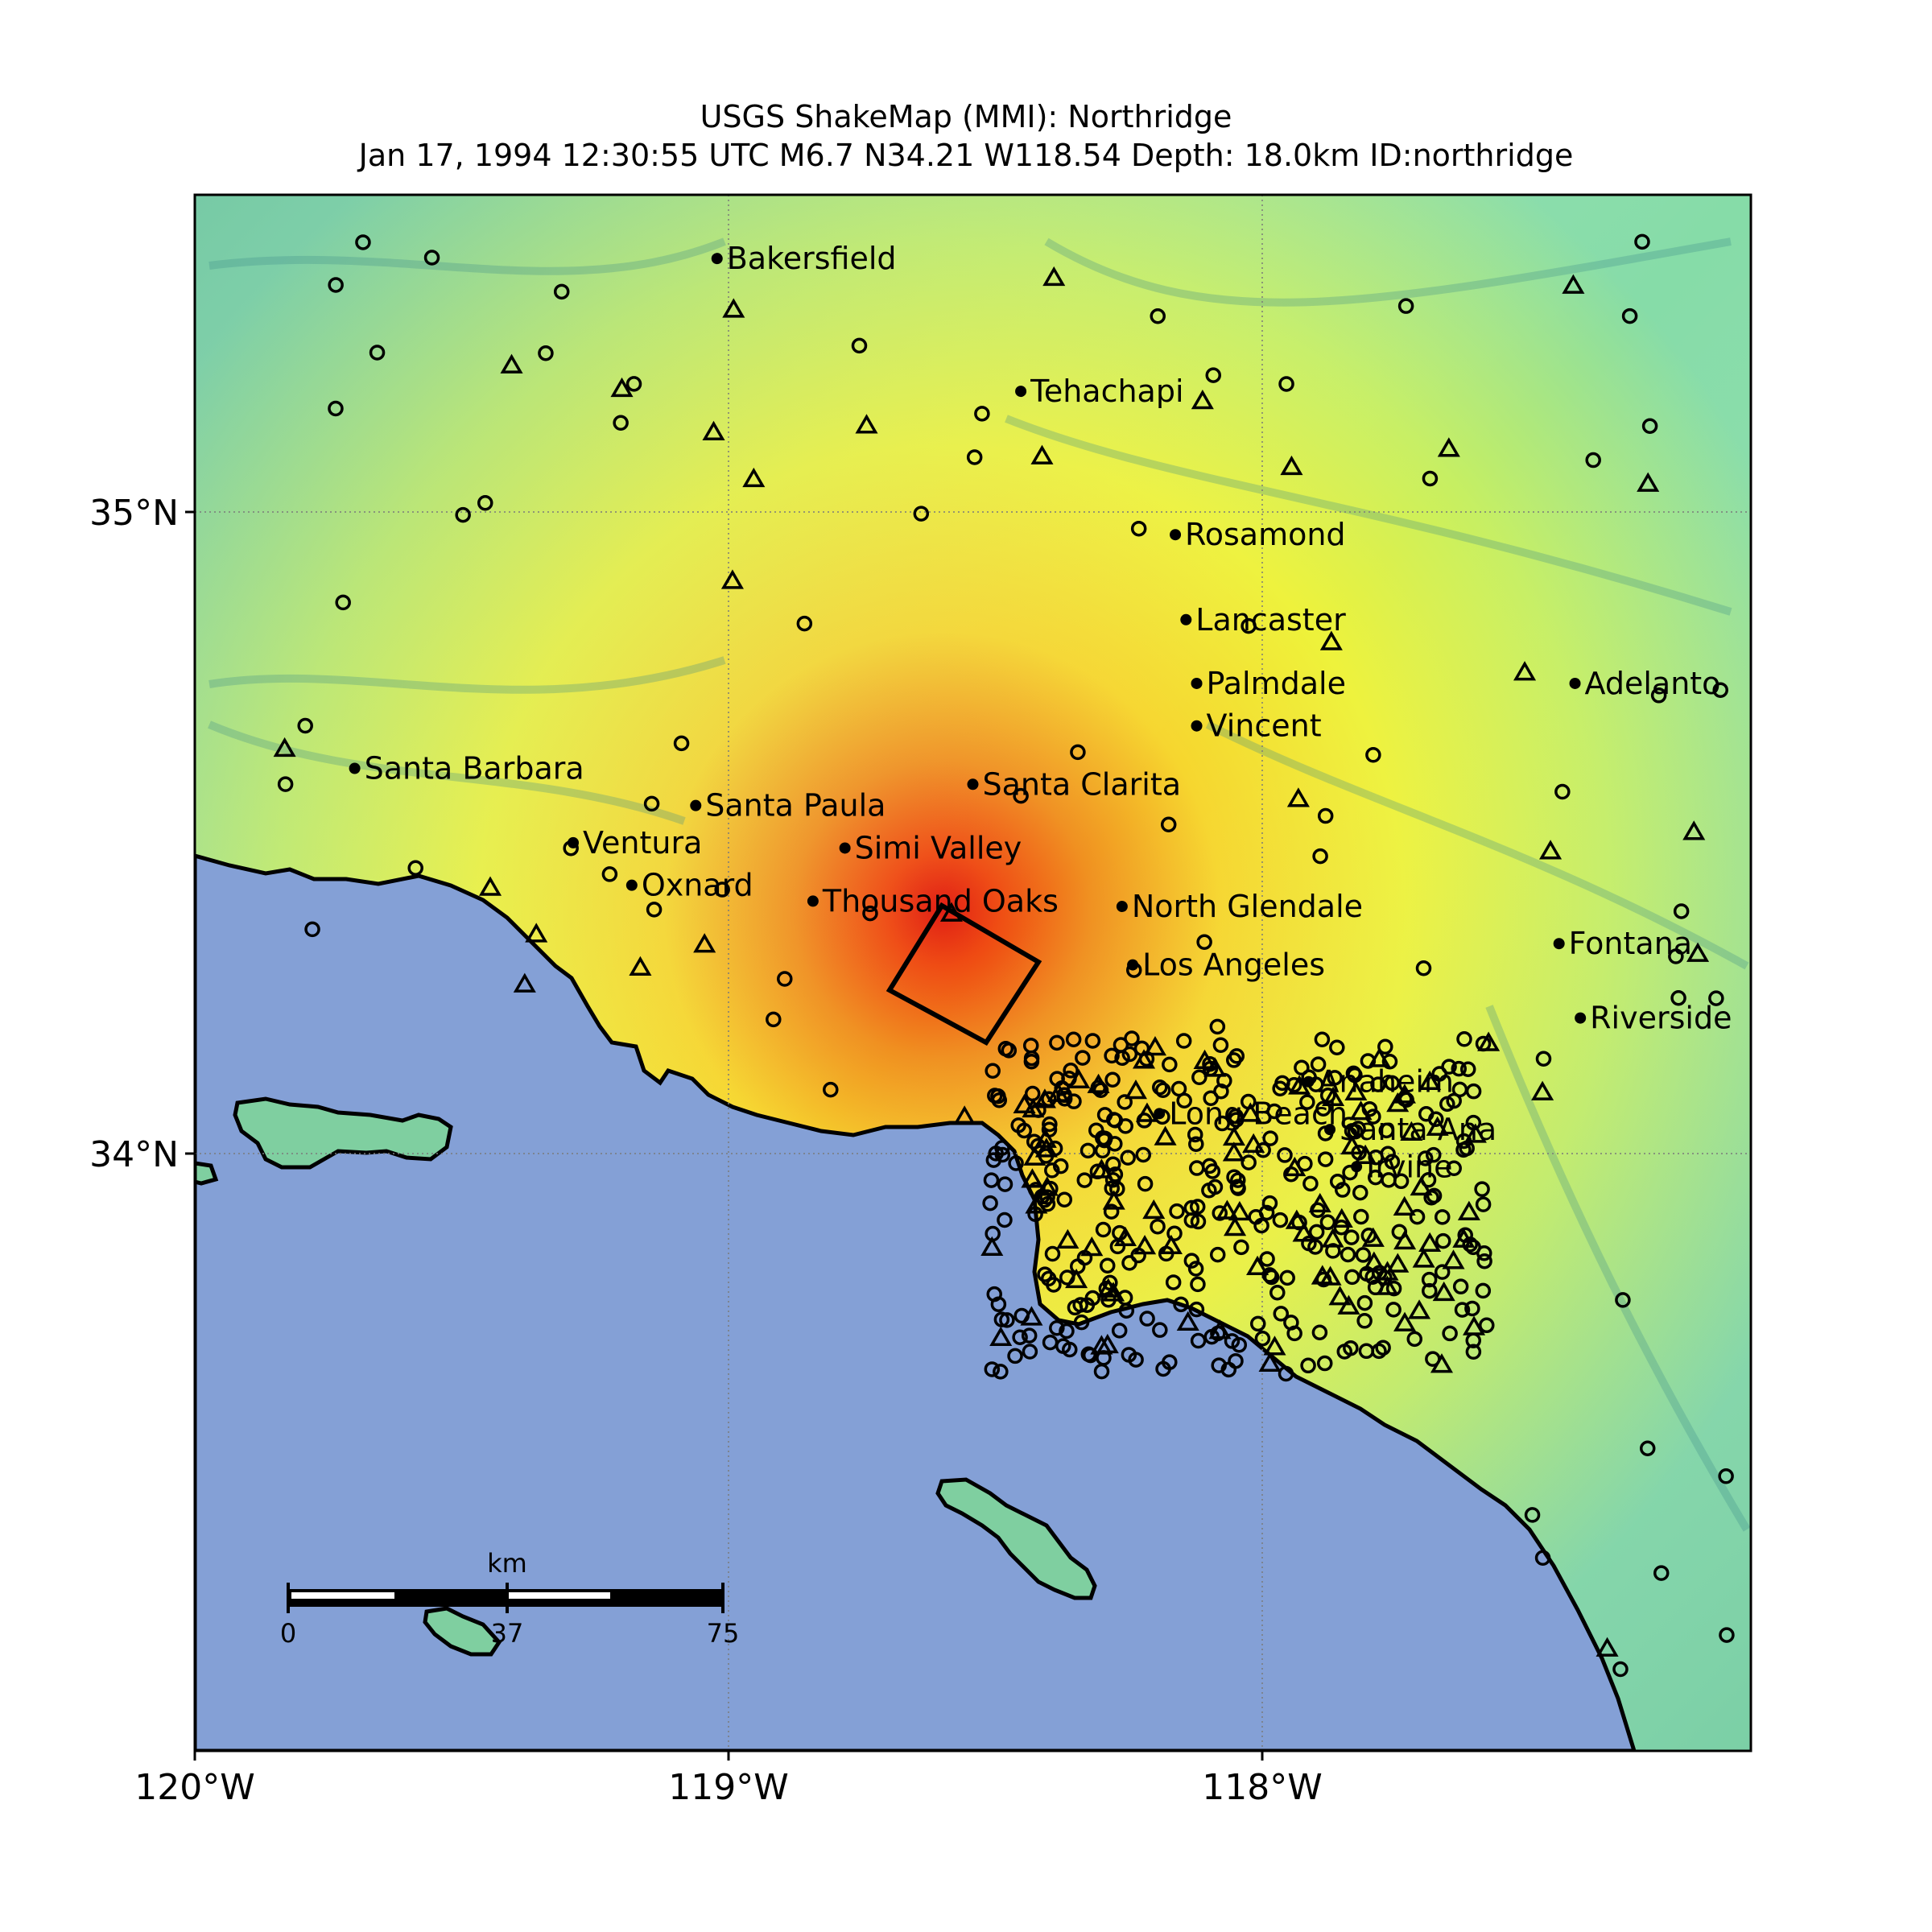  I want to click on city-label-vincent: Vincent, so click(1264, 726).